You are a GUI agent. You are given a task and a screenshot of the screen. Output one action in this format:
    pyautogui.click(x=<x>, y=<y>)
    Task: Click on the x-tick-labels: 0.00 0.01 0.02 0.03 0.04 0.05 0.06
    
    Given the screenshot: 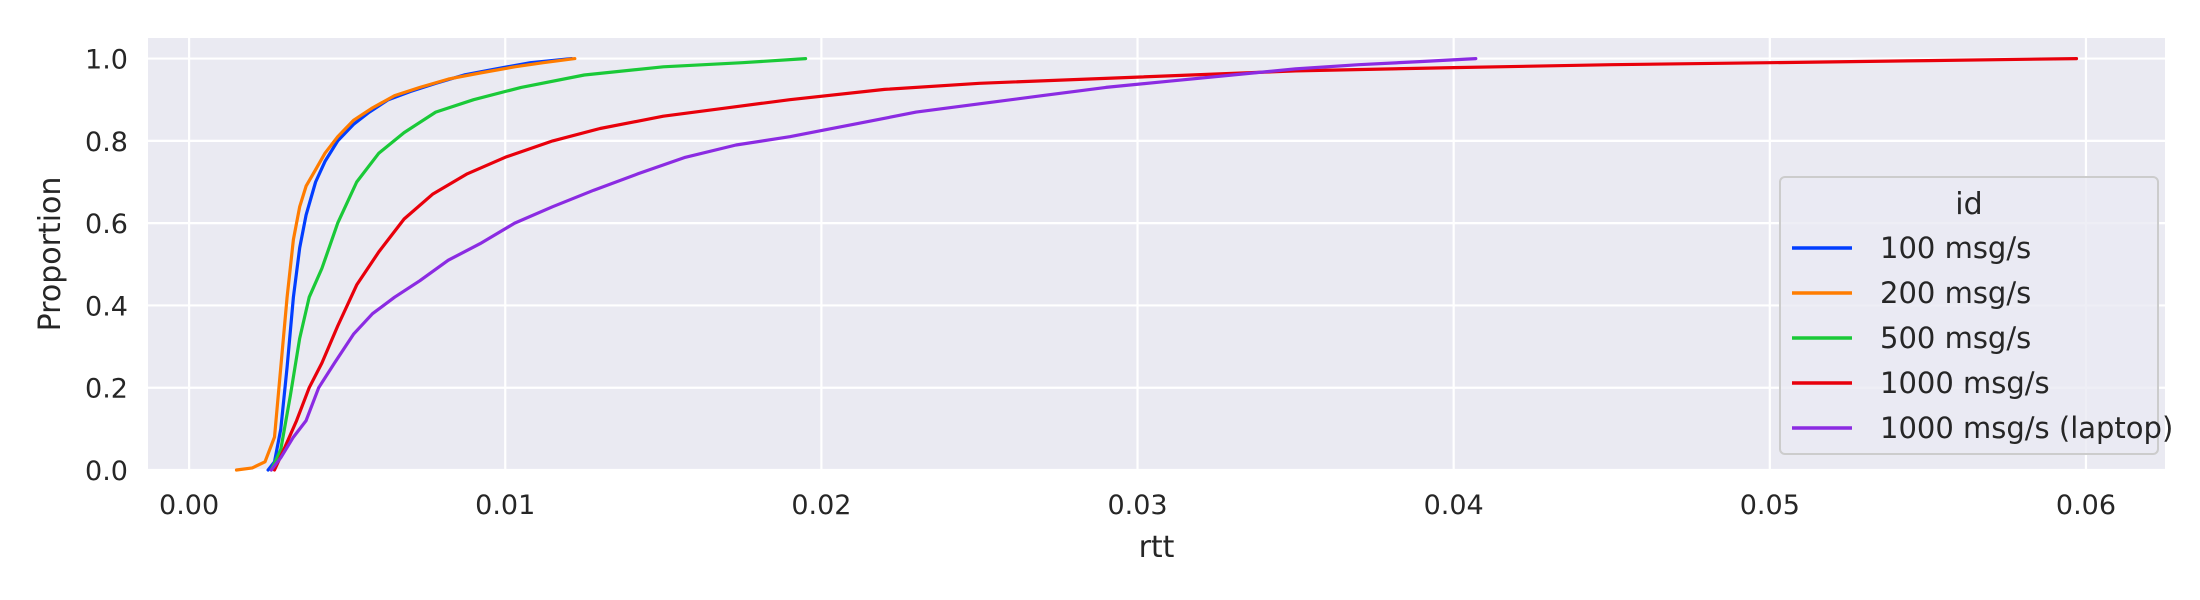 What is the action you would take?
    pyautogui.click(x=1137, y=505)
    